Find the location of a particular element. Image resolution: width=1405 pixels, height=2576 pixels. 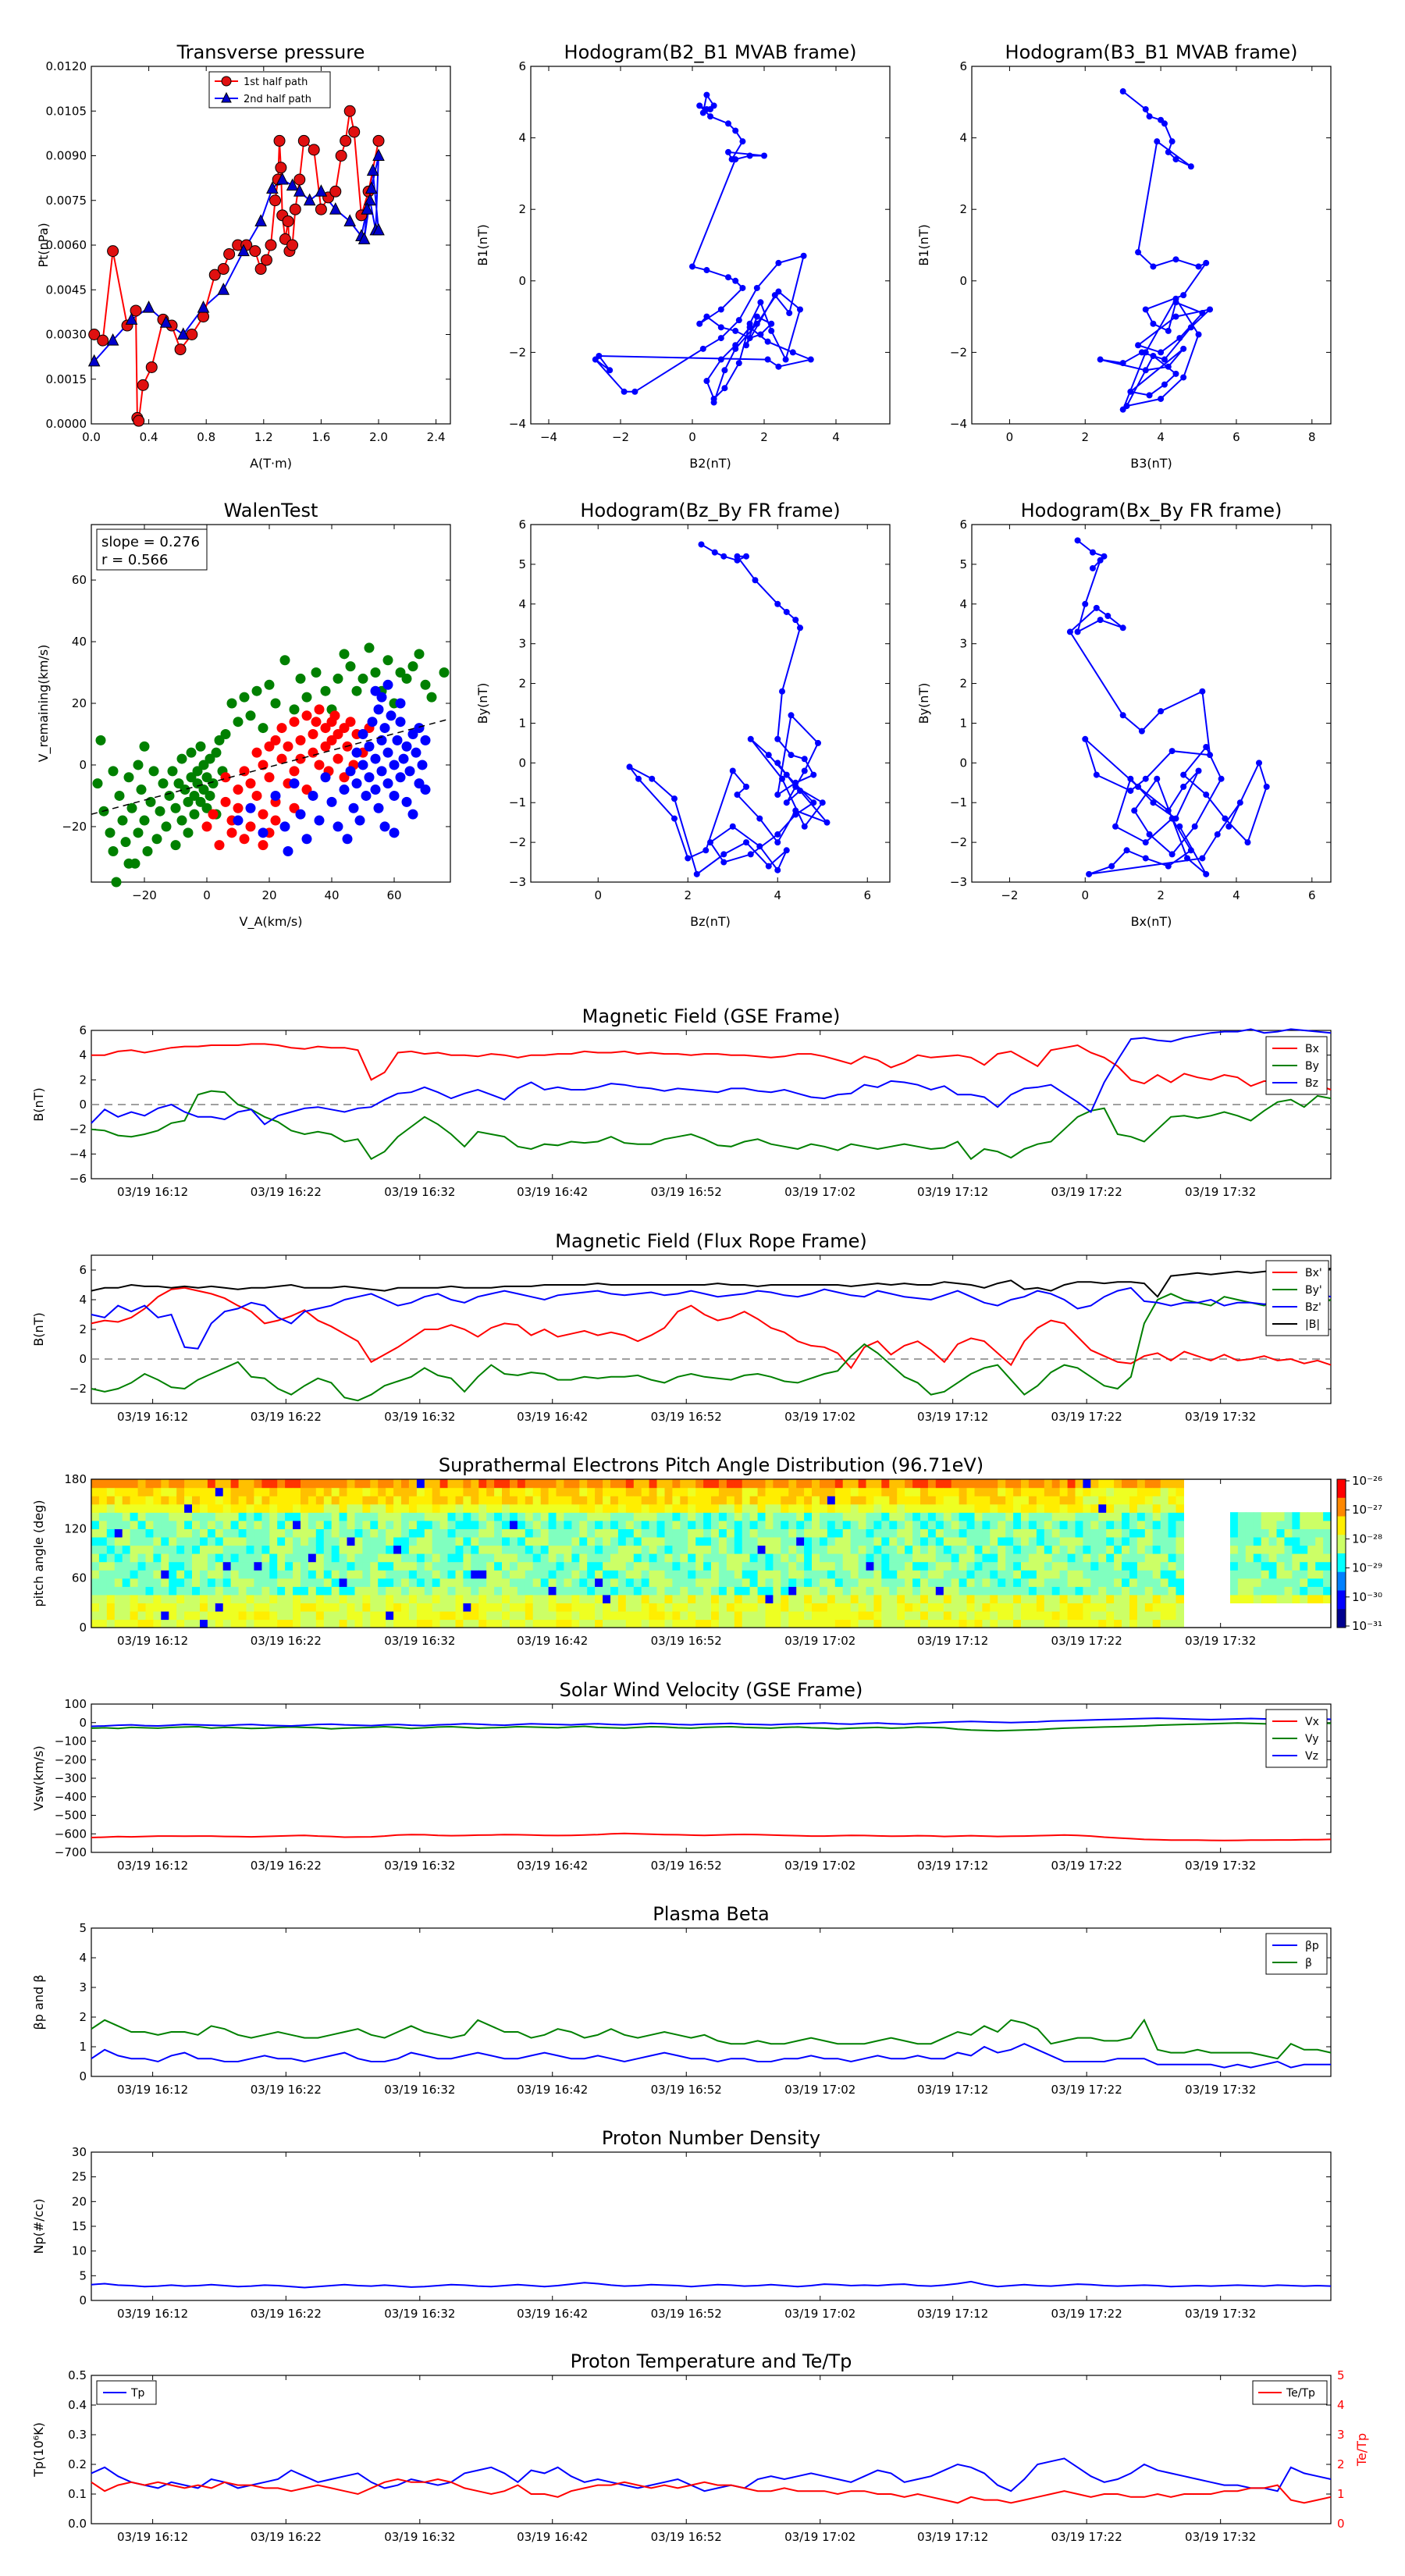

y-tick-label: 4 is located at coordinates (83, 1958).